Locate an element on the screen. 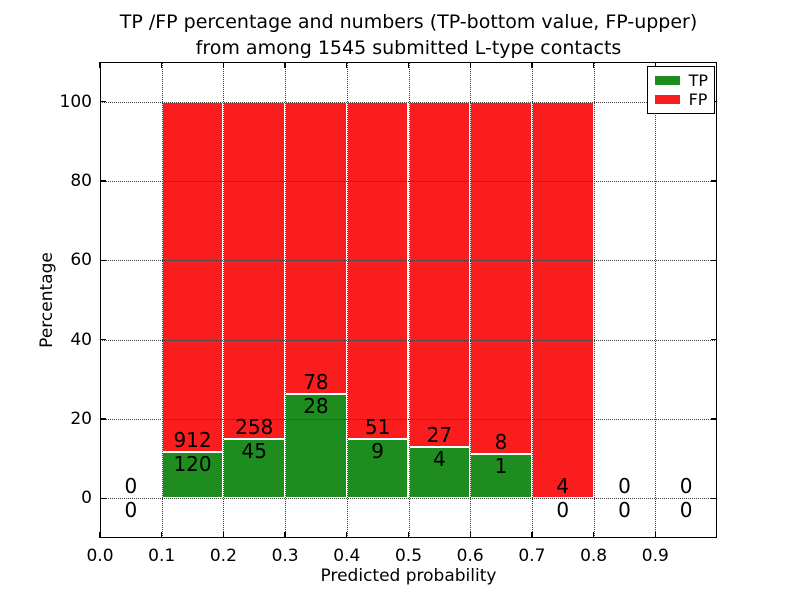  tp-count-label: 45 is located at coordinates (254, 451).